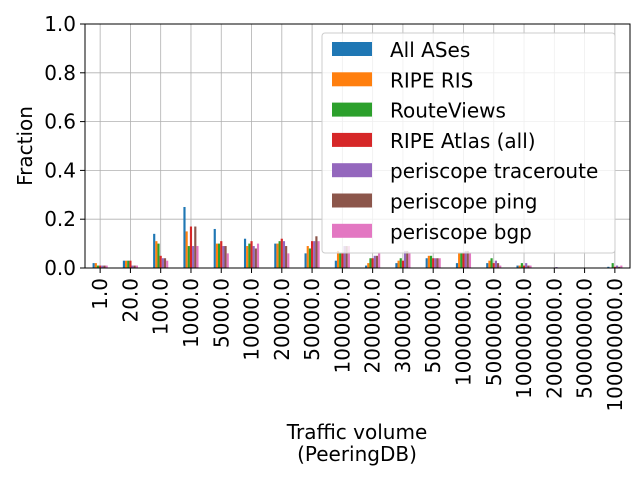  What do you see at coordinates (585, 338) in the screenshot?
I see `x-tick-label: 50000000.0` at bounding box center [585, 338].